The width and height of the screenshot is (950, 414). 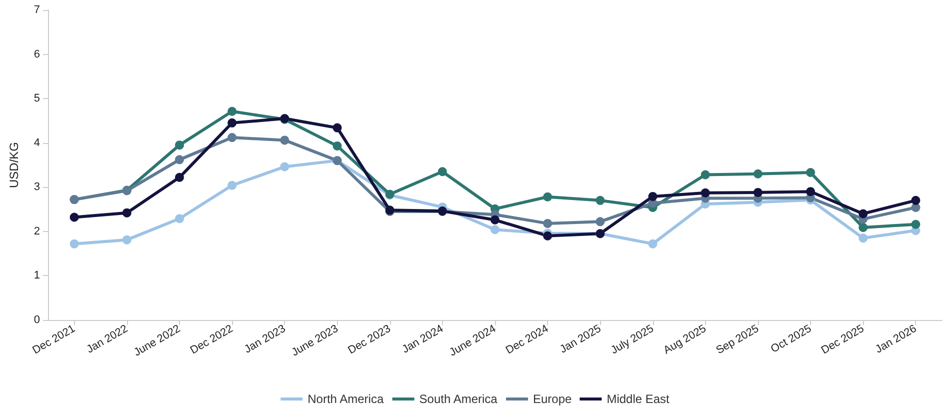 I want to click on y-tick-label: 6, so click(x=37, y=54).